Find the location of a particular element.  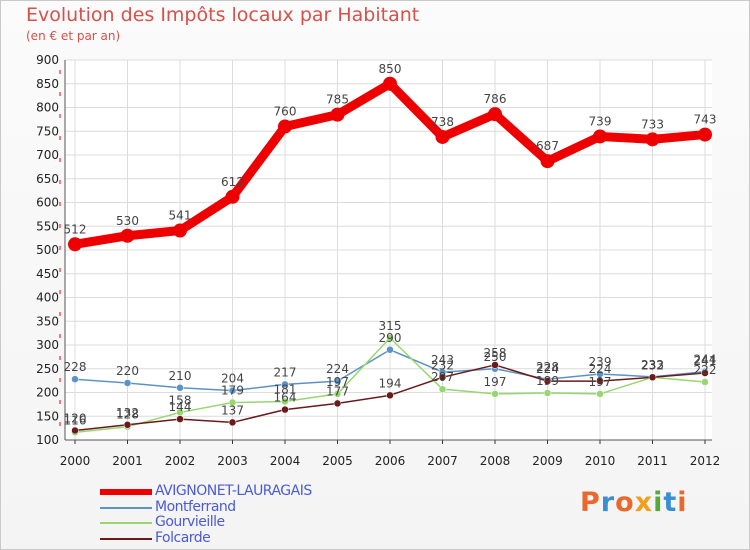

data-label: 233 is located at coordinates (652, 365).